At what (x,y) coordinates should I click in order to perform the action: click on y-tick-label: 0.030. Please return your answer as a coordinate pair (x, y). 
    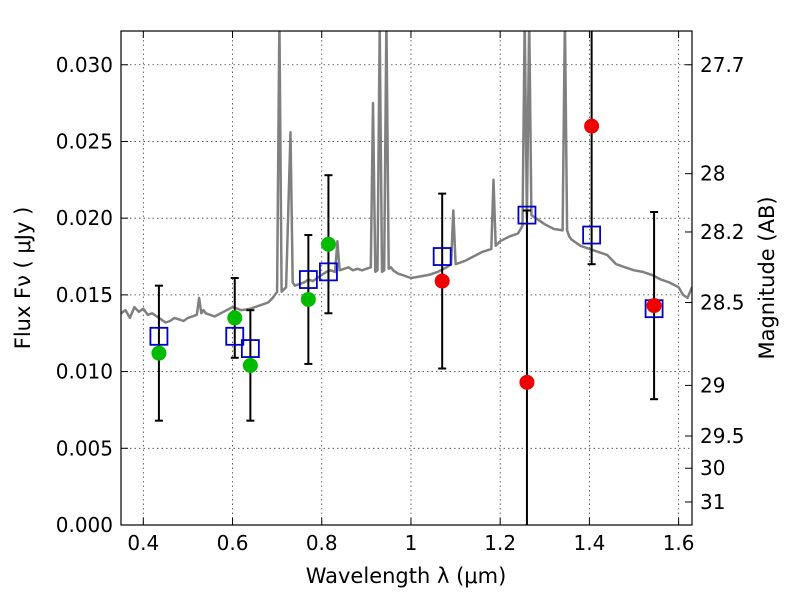
    Looking at the image, I should click on (84, 65).